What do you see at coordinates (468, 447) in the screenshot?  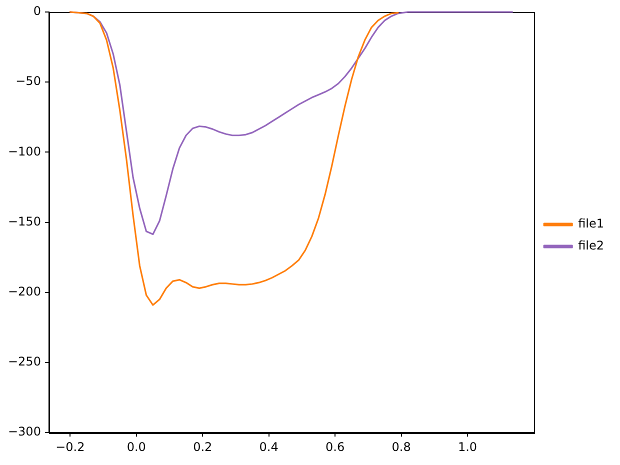 I see `x-tick-label: 1.0` at bounding box center [468, 447].